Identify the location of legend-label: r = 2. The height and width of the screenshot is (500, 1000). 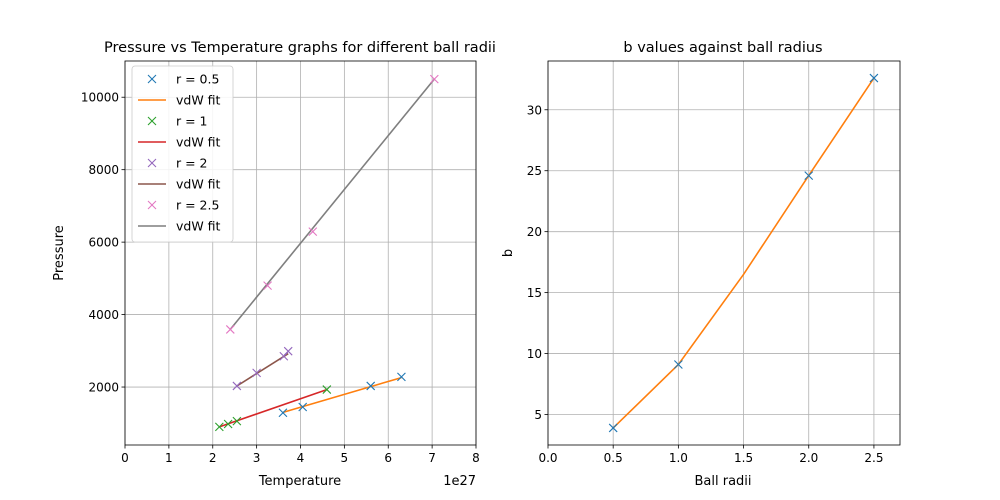
(192, 163).